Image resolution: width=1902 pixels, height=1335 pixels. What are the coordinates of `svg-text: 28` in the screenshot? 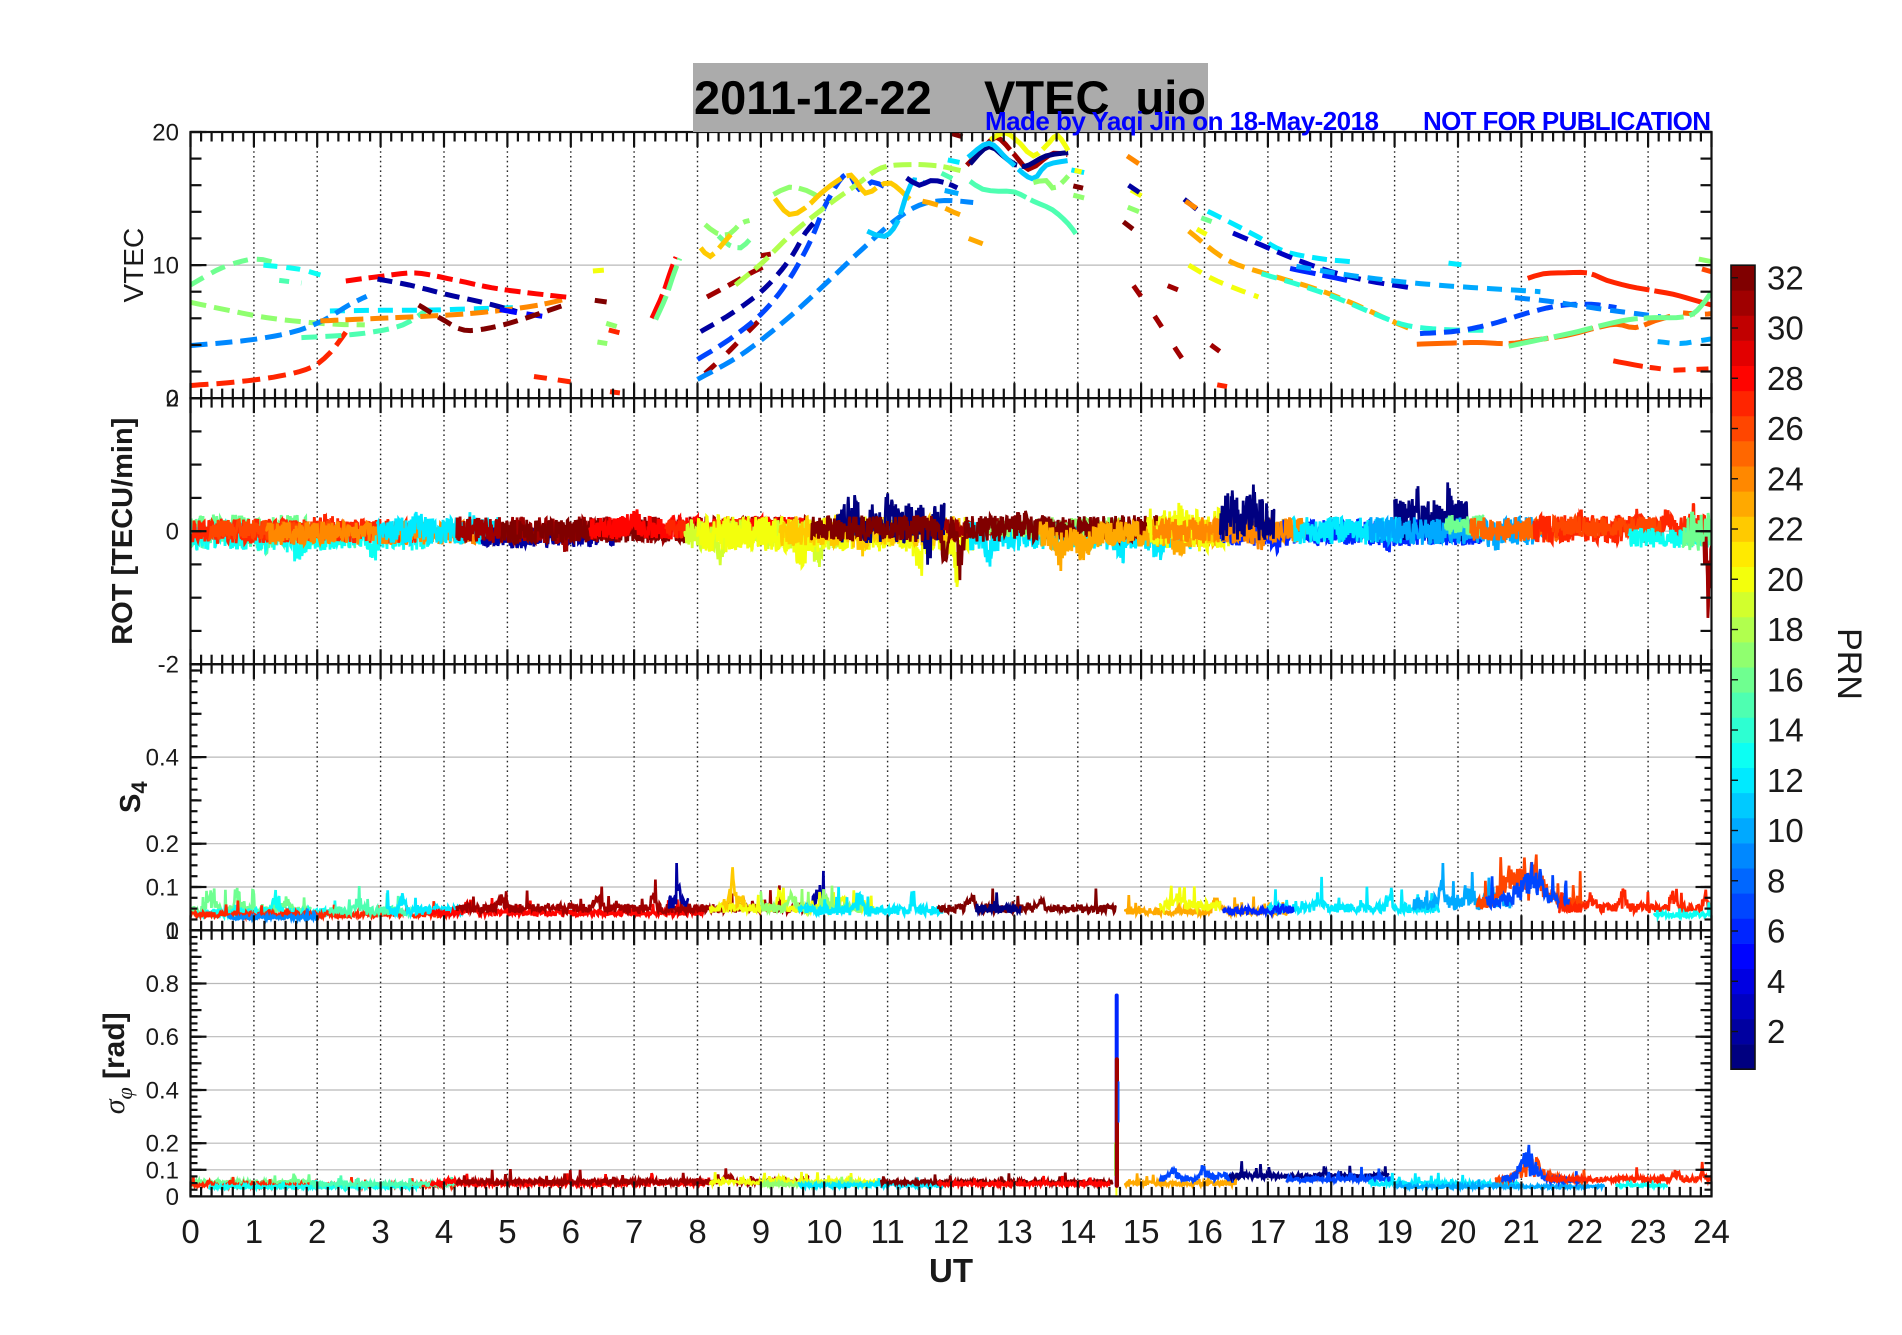 It's located at (1785, 378).